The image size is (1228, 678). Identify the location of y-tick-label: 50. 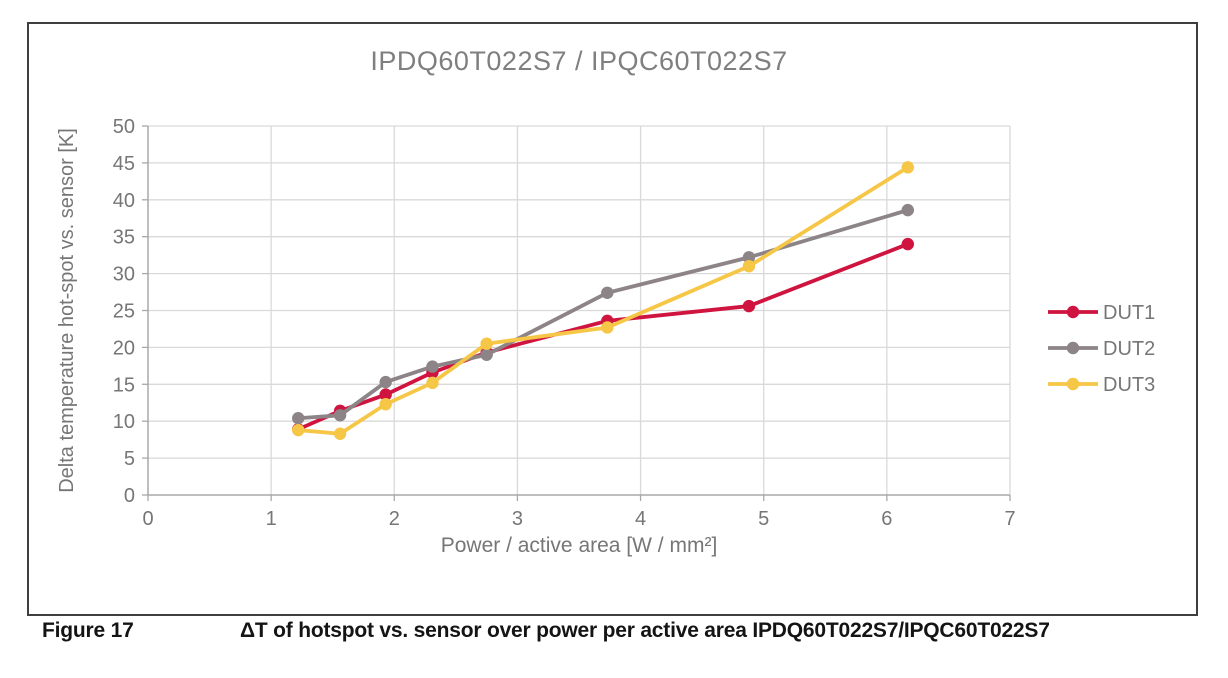
(124, 127).